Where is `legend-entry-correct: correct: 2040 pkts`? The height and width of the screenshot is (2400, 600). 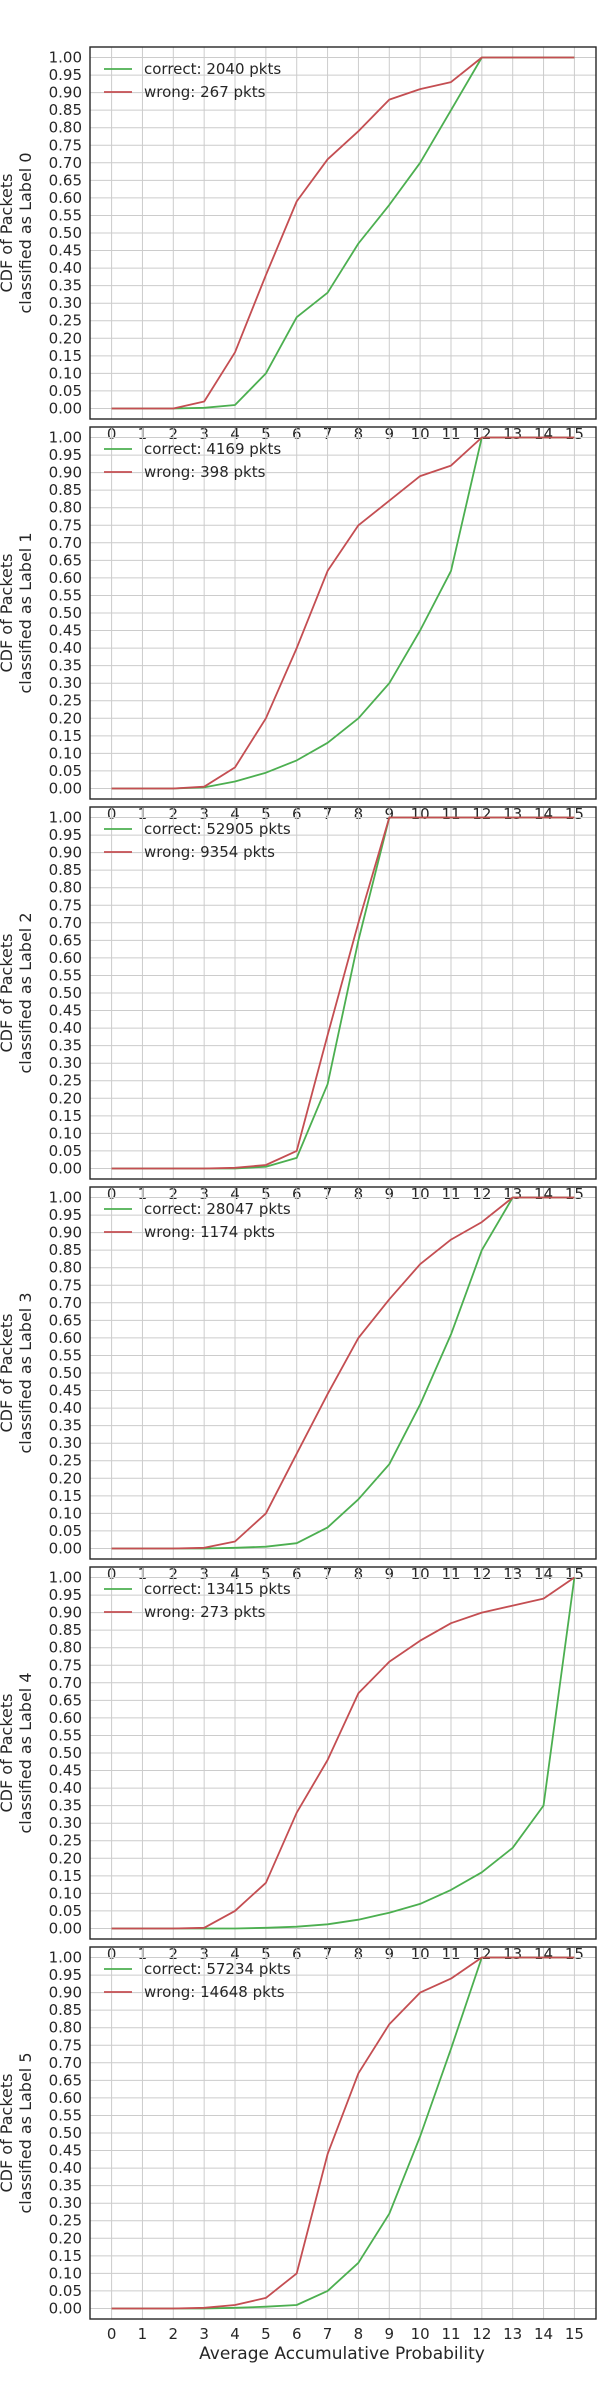
legend-entry-correct: correct: 2040 pkts is located at coordinates (212, 69).